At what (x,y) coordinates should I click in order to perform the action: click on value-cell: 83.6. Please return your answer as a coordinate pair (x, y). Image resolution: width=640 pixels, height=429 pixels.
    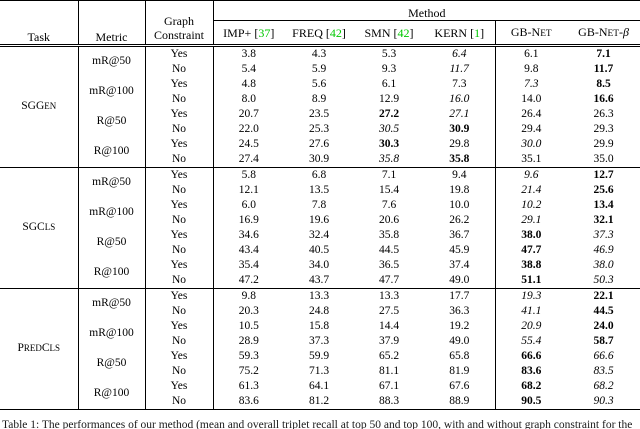
    Looking at the image, I should click on (530, 371).